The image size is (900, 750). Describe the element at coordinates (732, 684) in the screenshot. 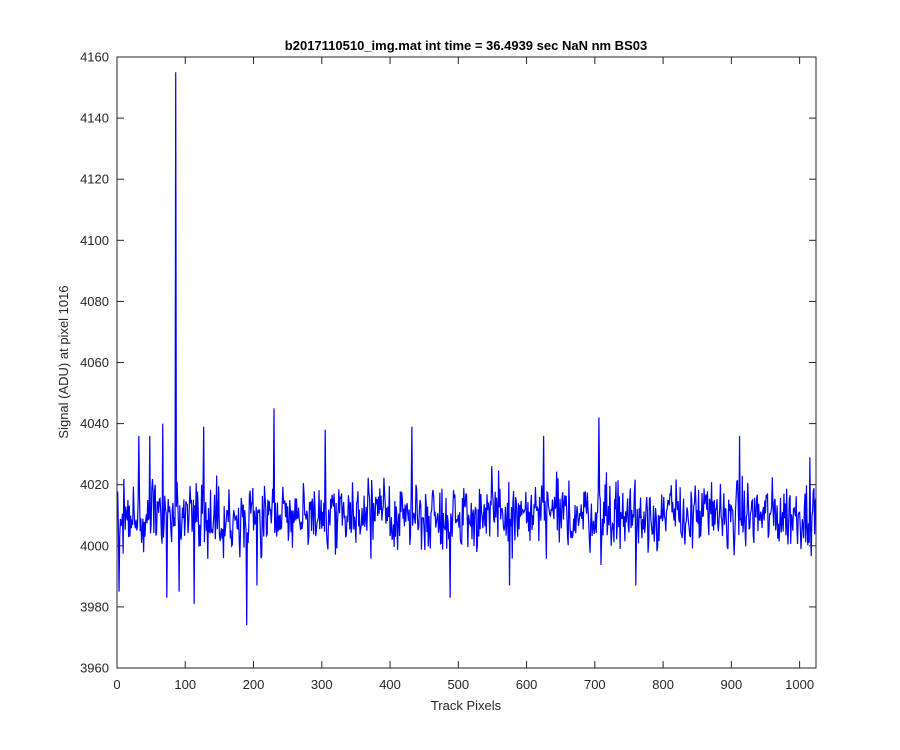

I see `x-tick-label: 900` at that location.